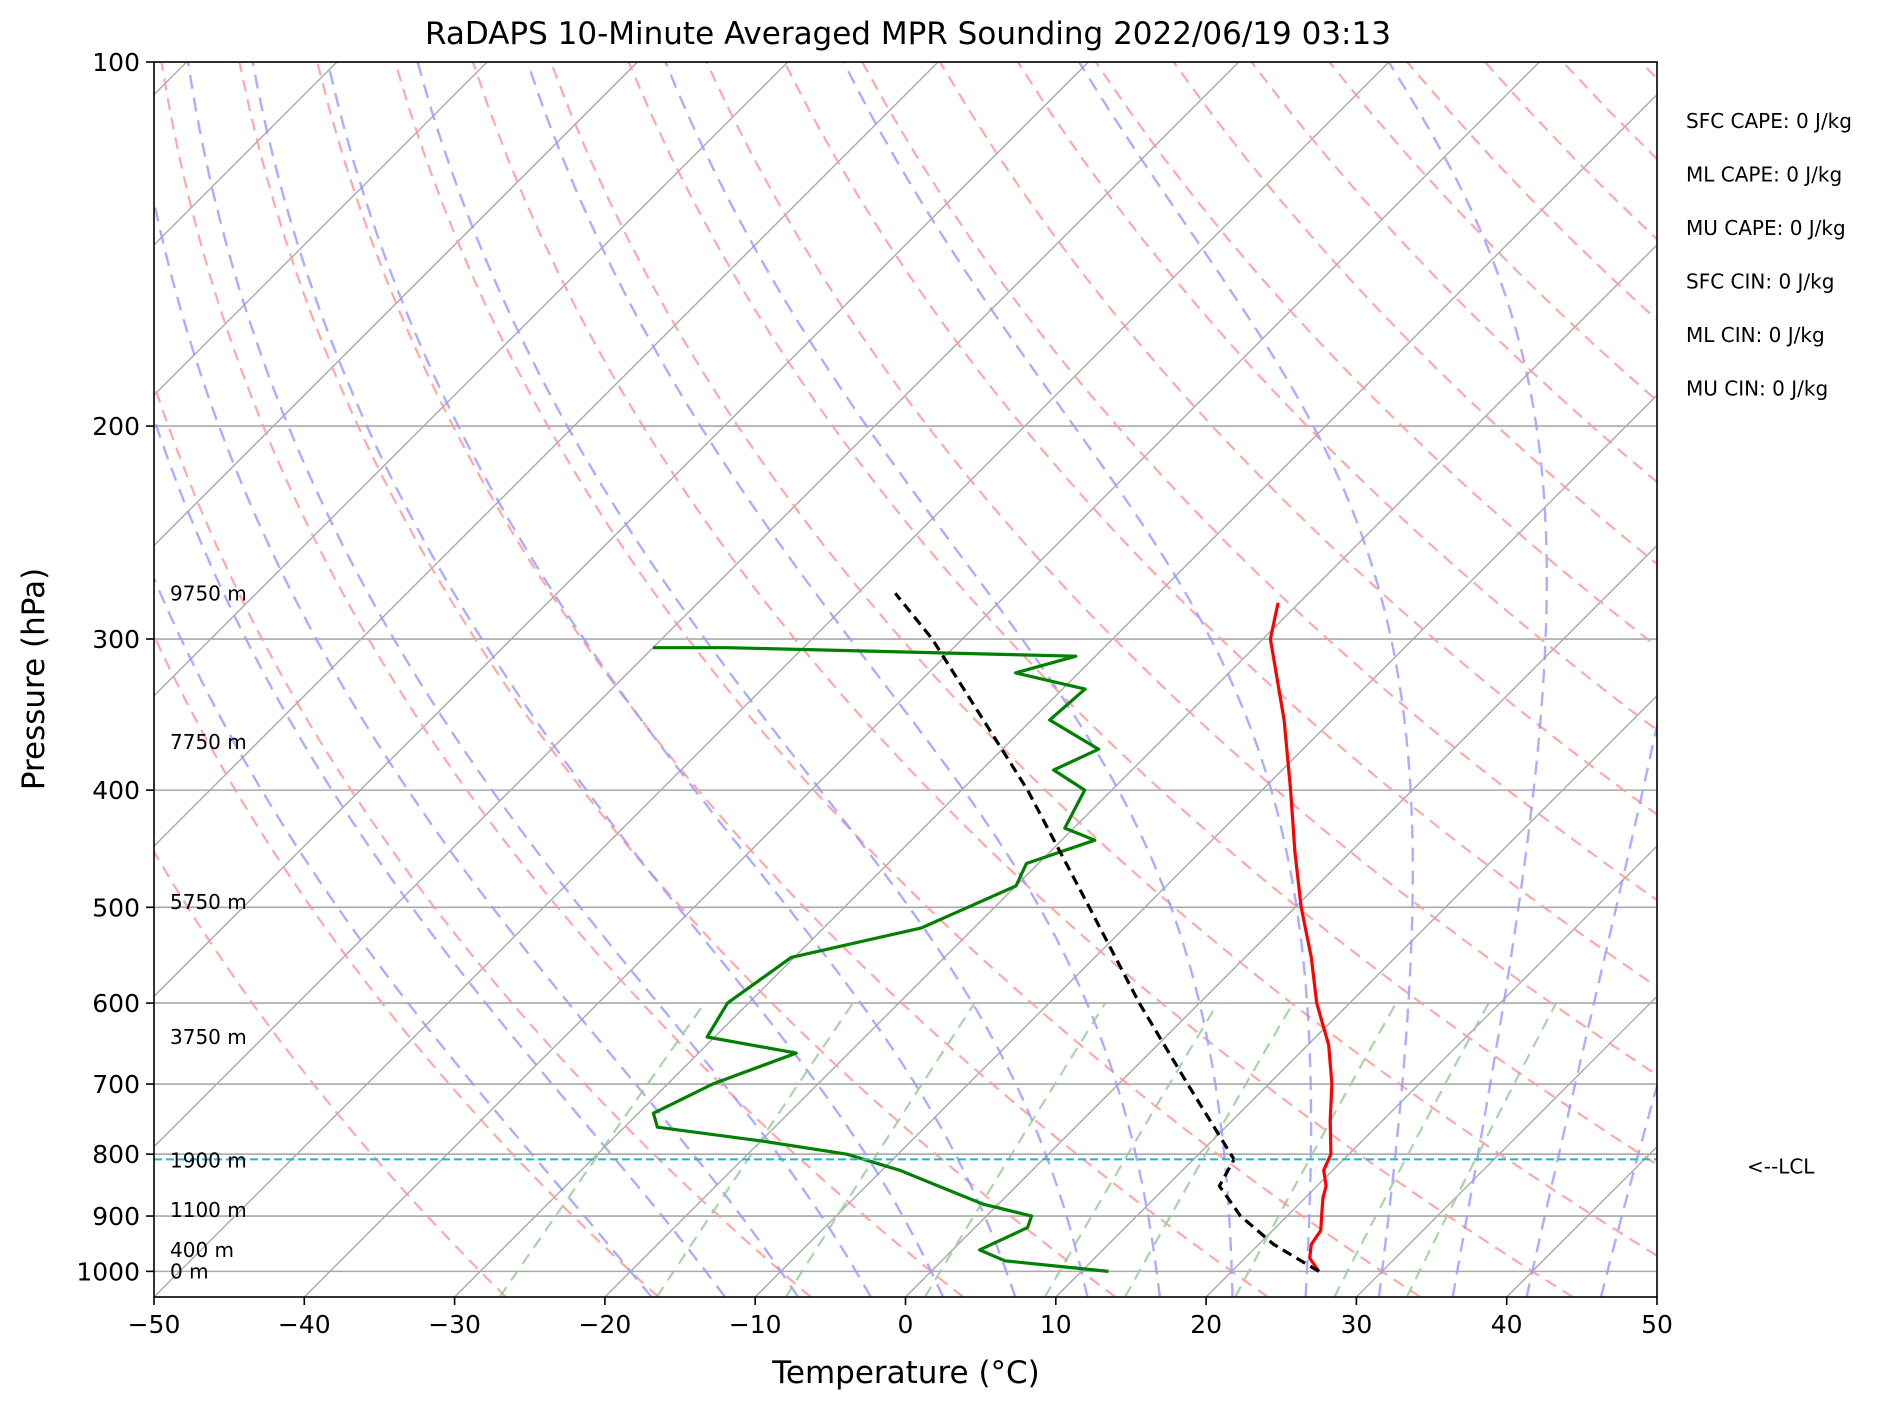 The width and height of the screenshot is (1882, 1406). I want to click on parcel-line, so click(1107, 932).